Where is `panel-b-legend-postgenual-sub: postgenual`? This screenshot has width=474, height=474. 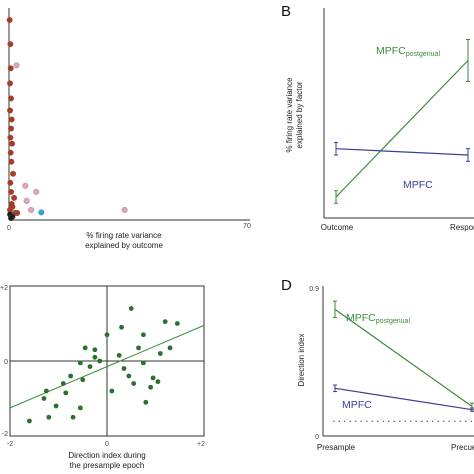 panel-b-legend-postgenual-sub: postgenual is located at coordinates (423, 54).